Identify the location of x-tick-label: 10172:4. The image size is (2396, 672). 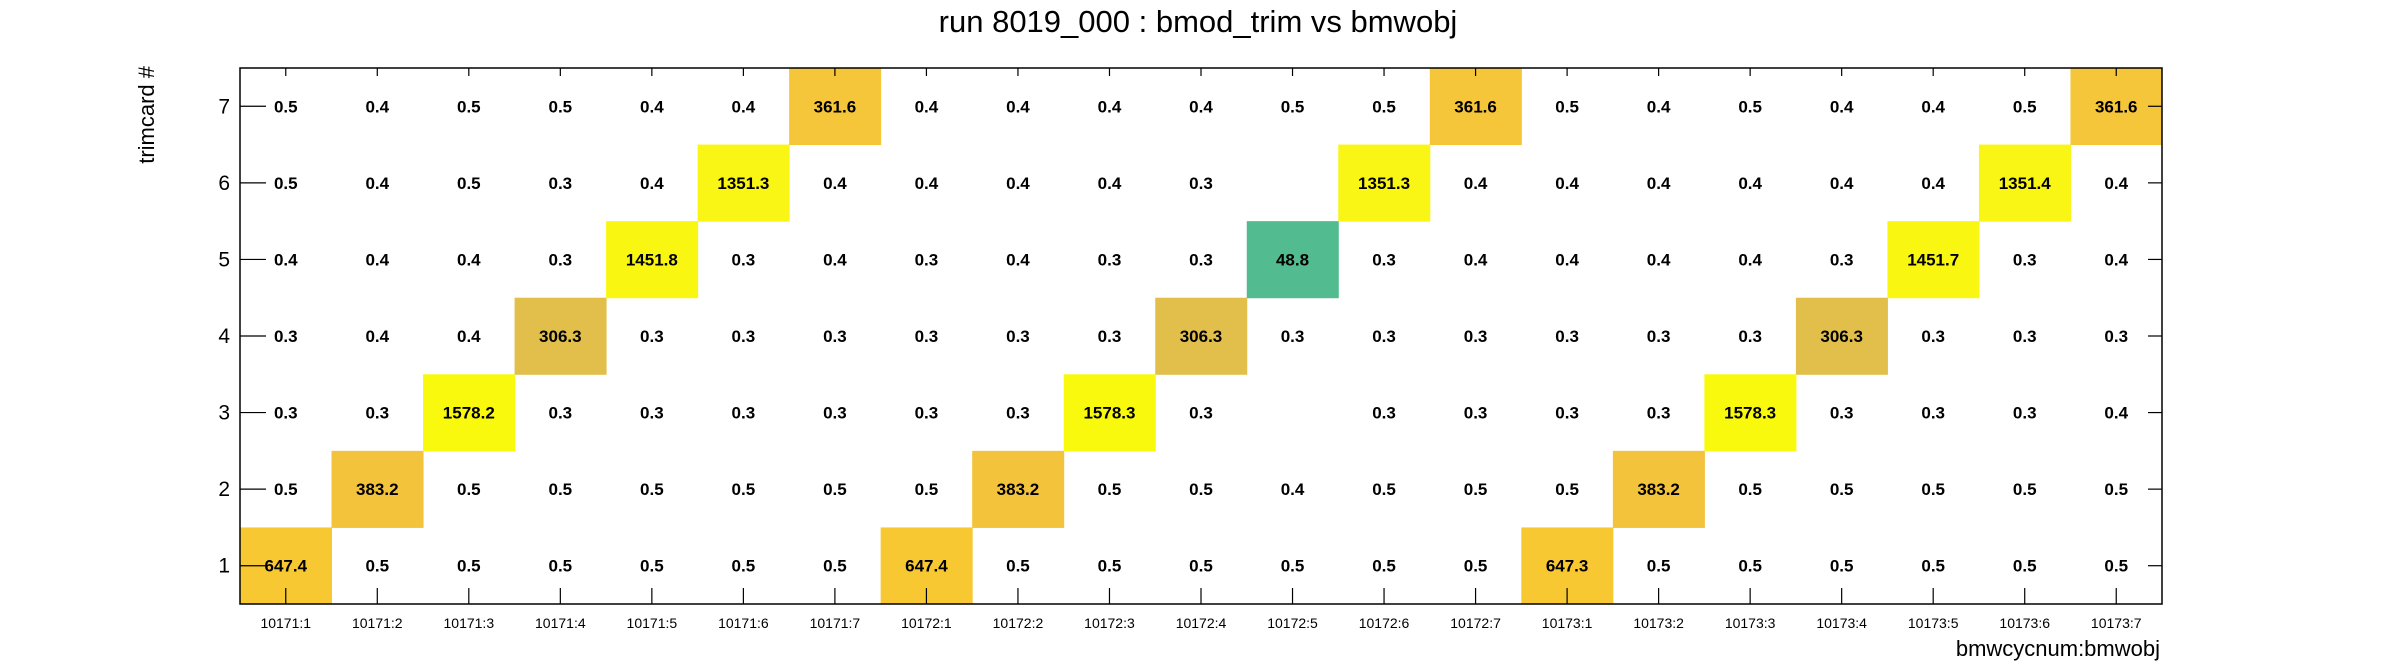
(1201, 623).